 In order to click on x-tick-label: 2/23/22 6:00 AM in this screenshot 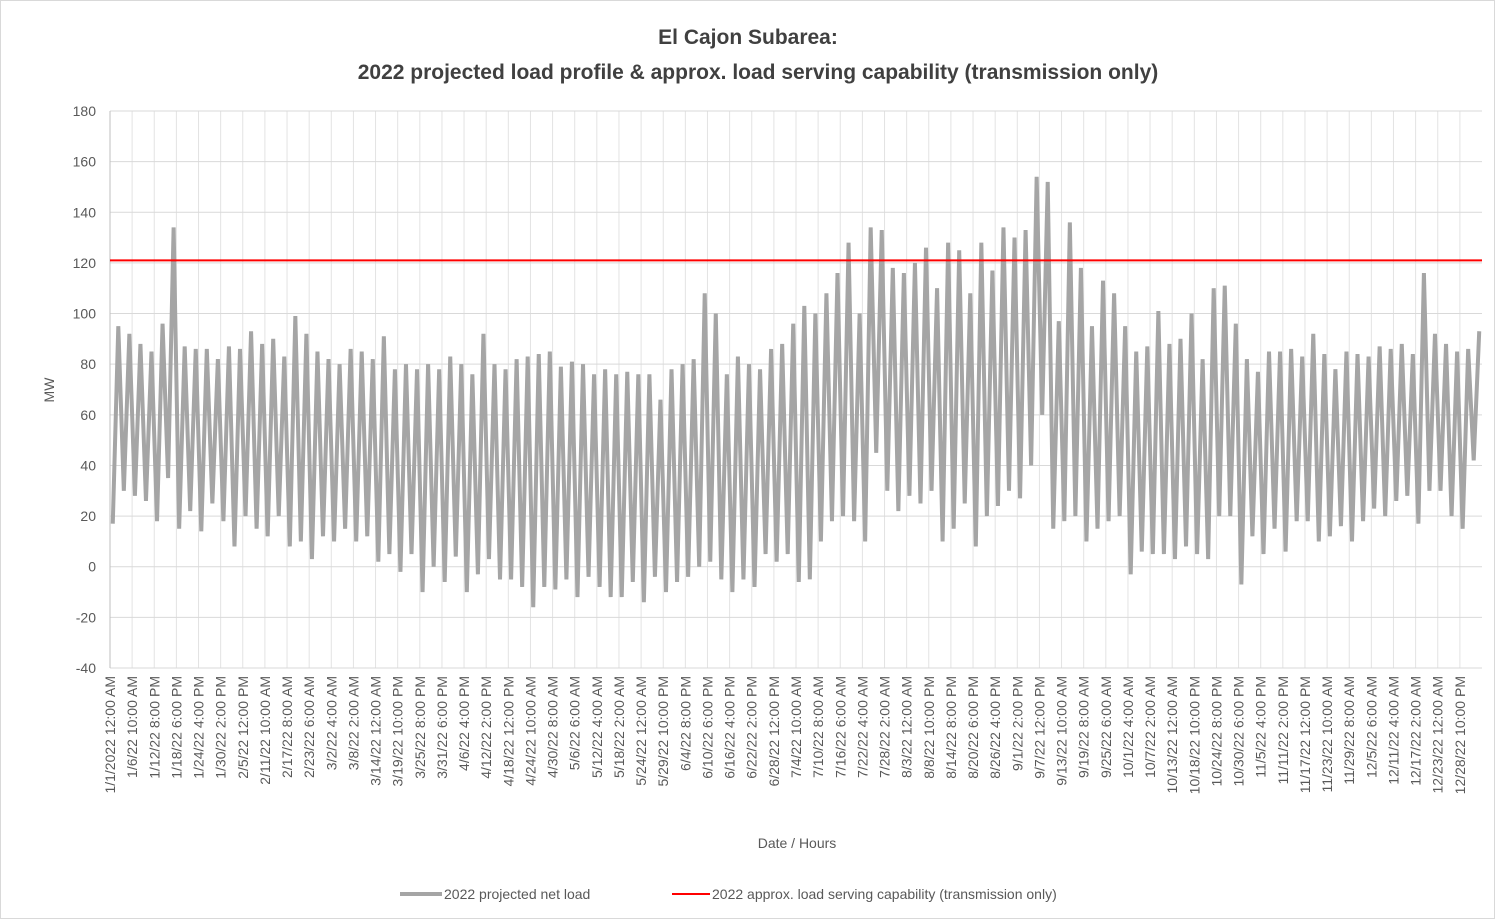, I will do `click(309, 727)`.